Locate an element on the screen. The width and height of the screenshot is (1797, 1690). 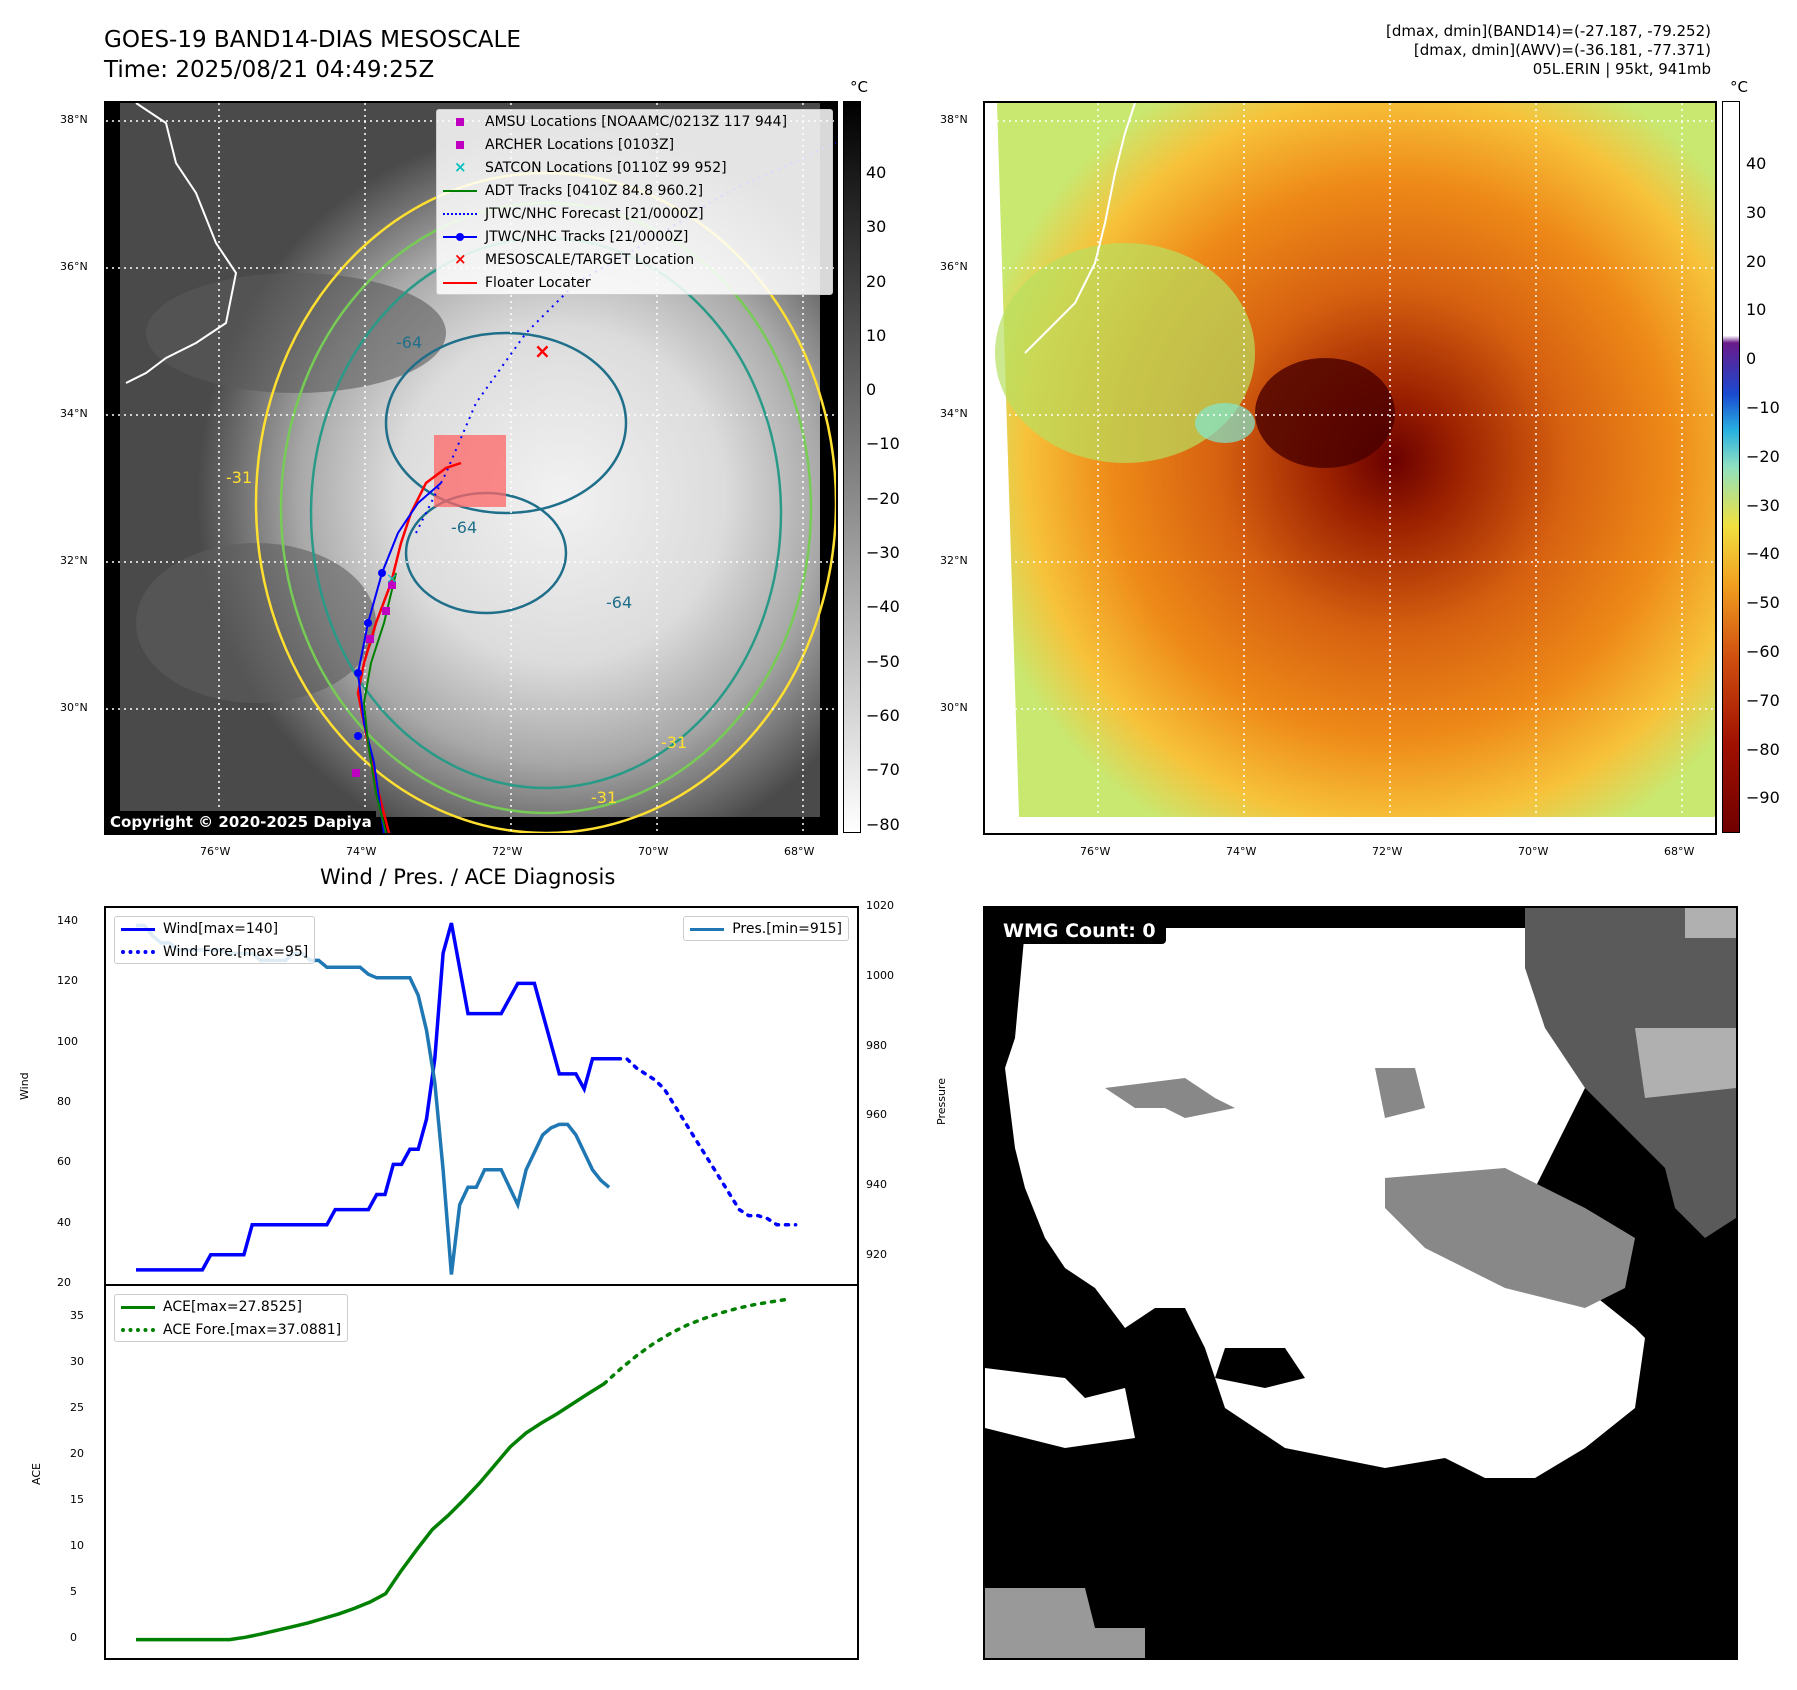
wind-tick-label: 60 is located at coordinates (64, 1162).